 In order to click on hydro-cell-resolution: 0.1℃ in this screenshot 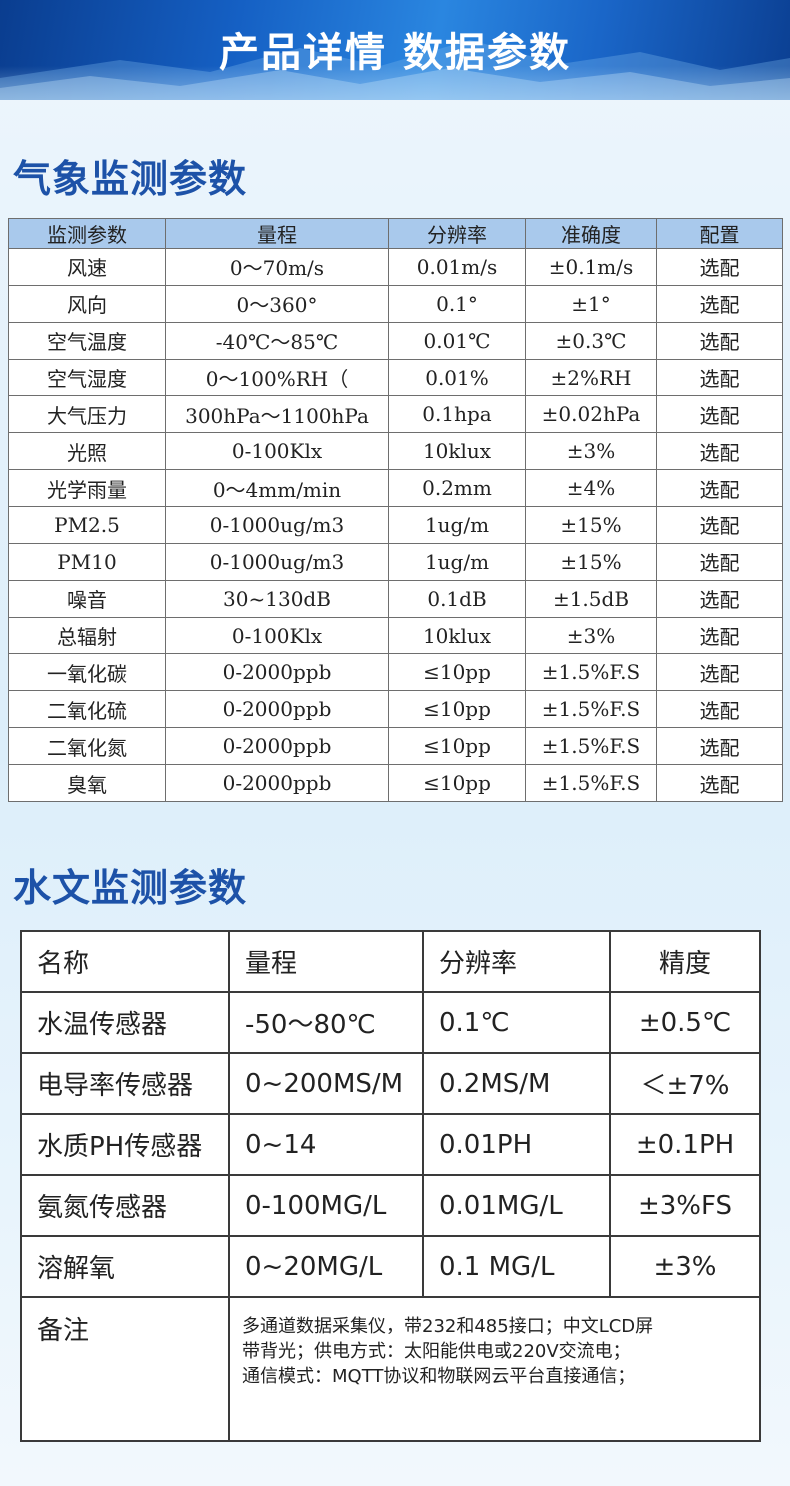, I will do `click(516, 1022)`.